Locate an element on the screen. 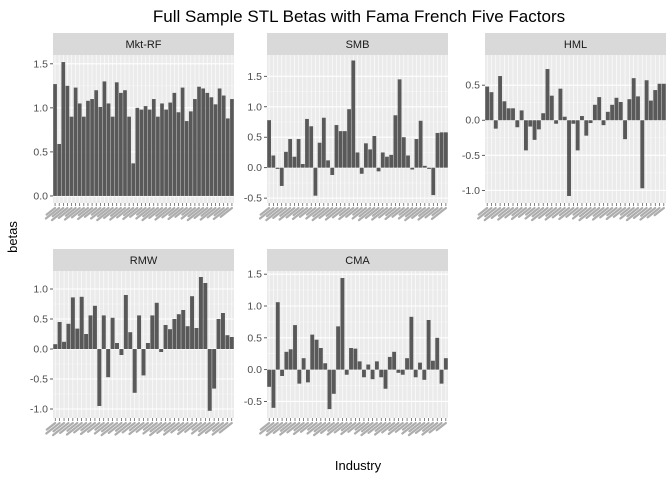 Image resolution: width=672 pixels, height=480 pixels. facet-strip-label: RMW is located at coordinates (144, 261).